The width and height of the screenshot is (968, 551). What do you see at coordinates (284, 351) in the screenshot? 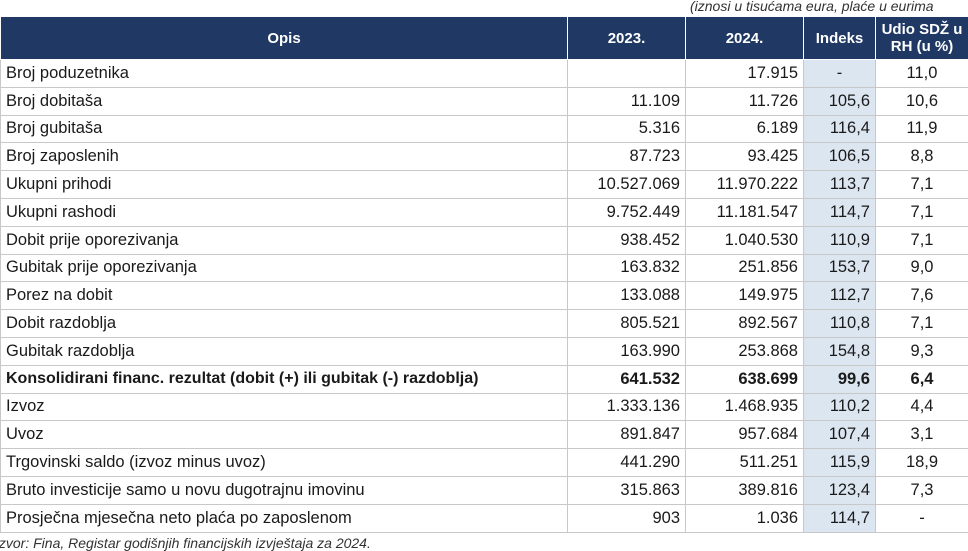
I see `row-label: Gubitak razdoblja` at bounding box center [284, 351].